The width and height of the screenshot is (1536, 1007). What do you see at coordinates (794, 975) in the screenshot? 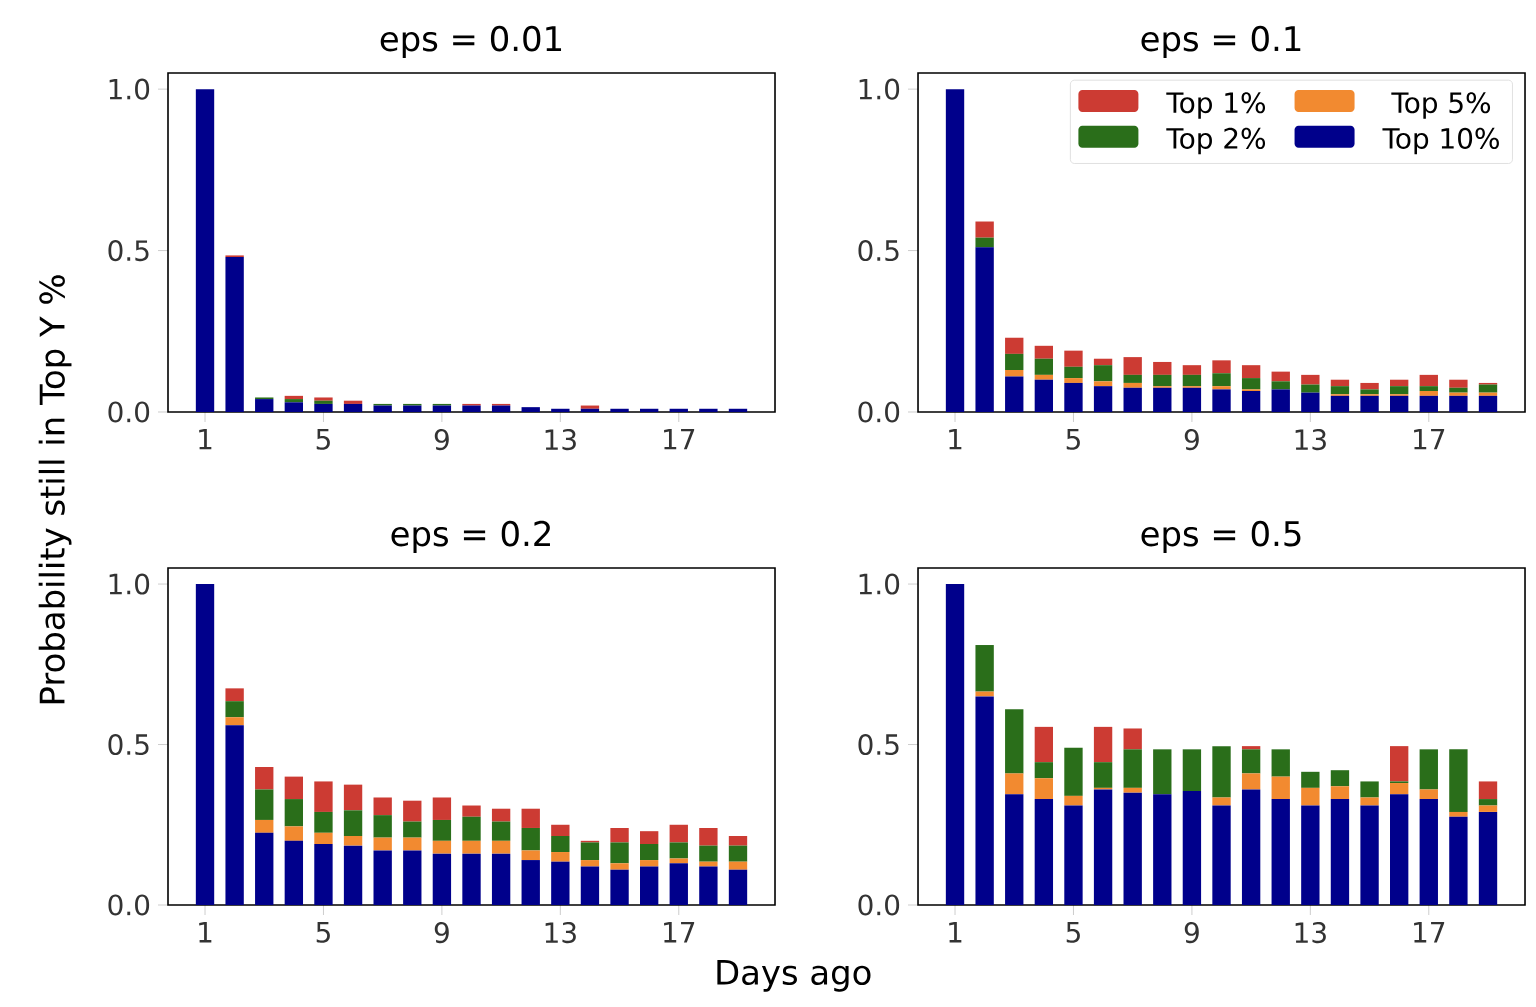
I see `x-axis-title: Days ago` at bounding box center [794, 975].